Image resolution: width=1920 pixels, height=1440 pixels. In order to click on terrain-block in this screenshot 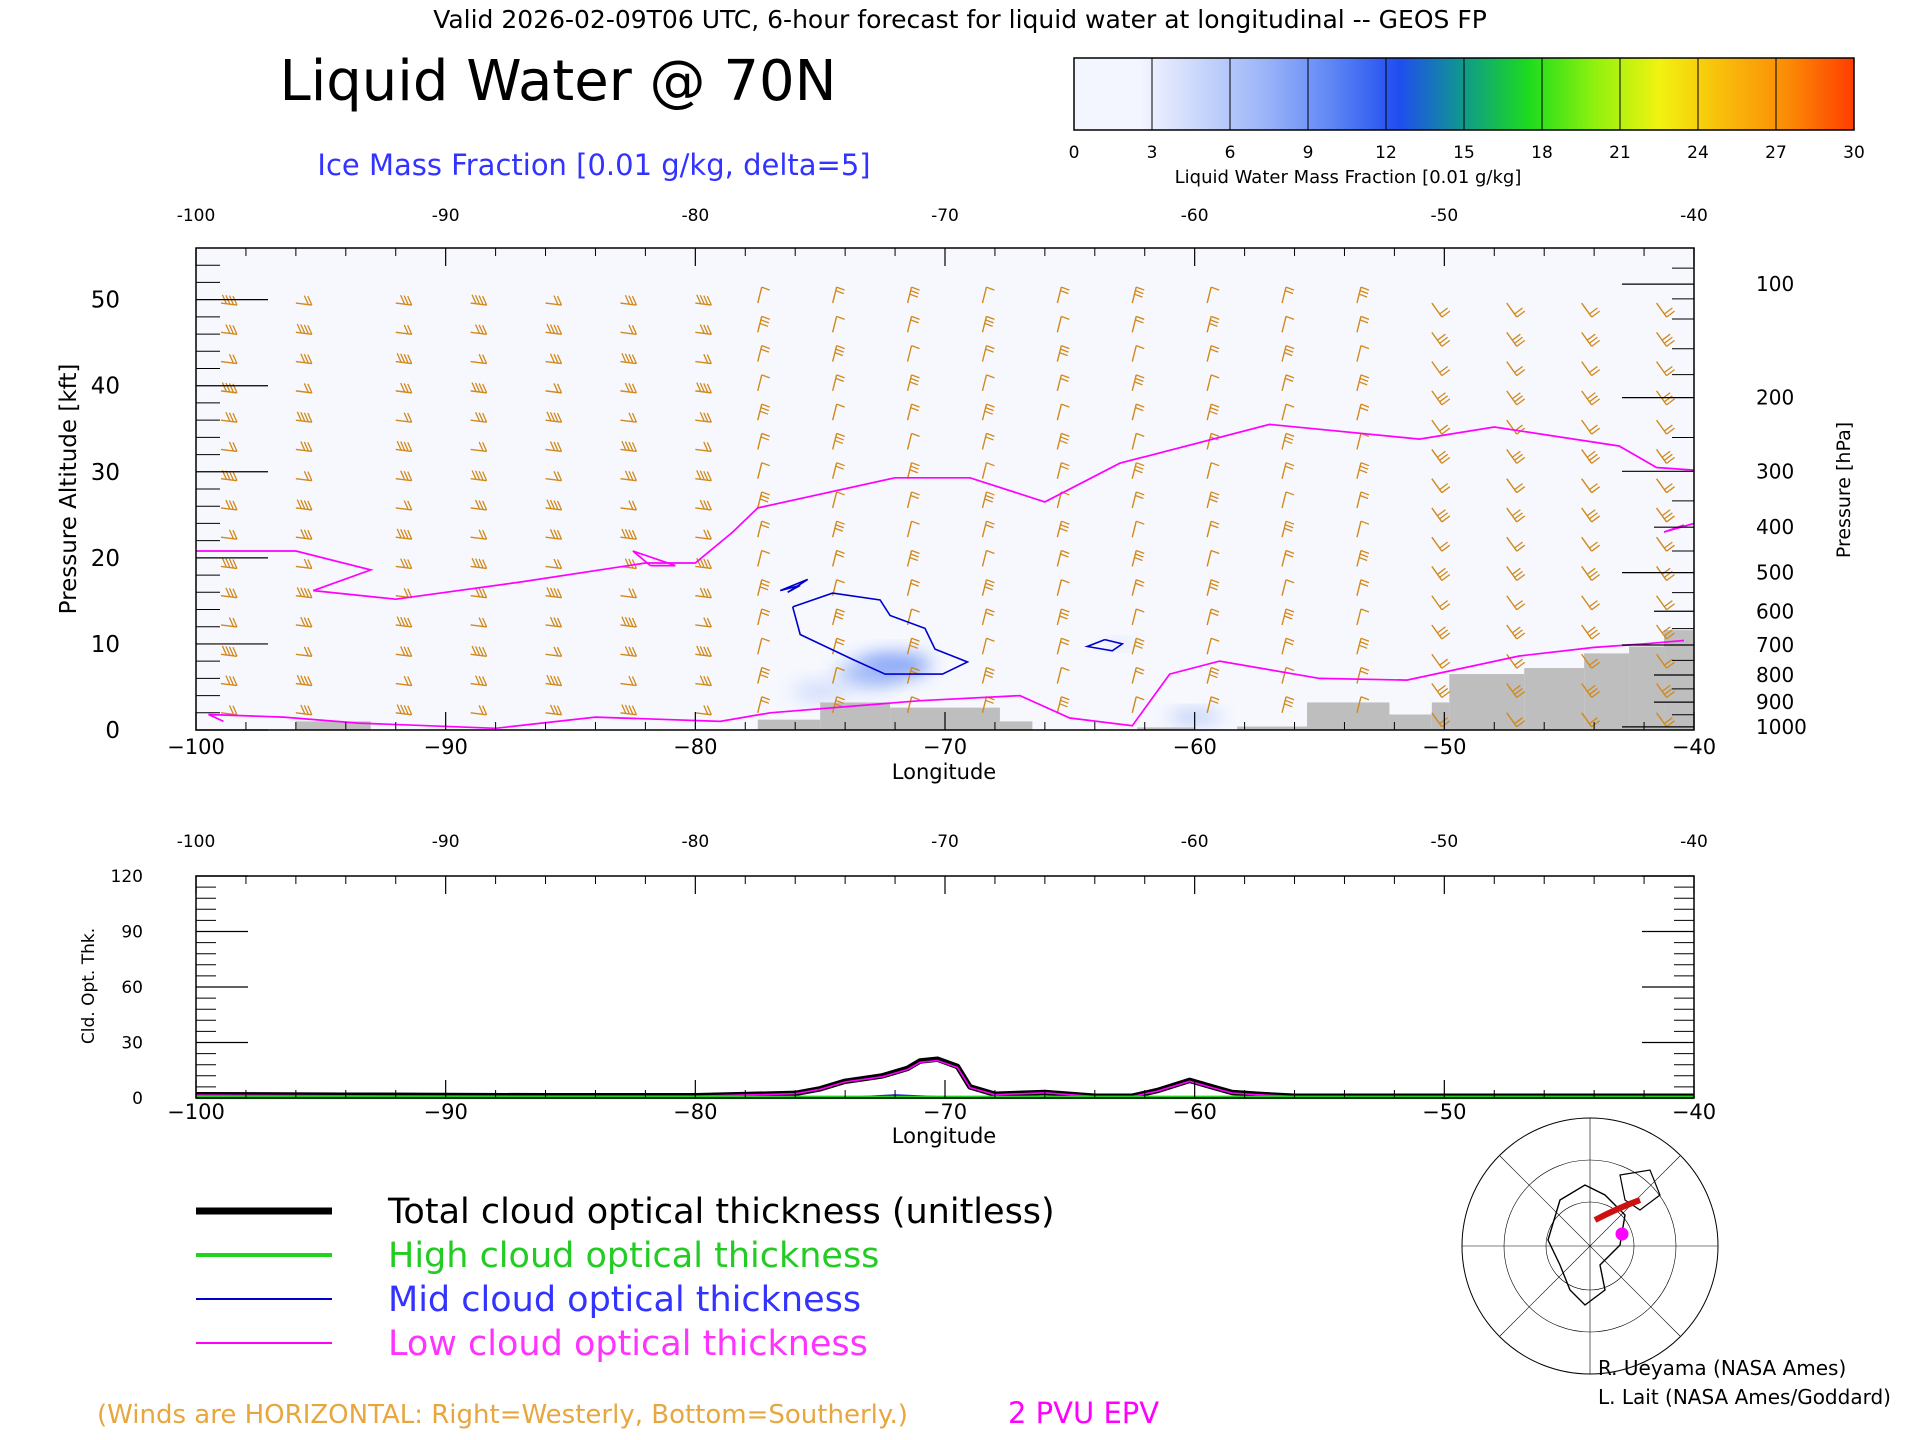, I will do `click(1348, 716)`.